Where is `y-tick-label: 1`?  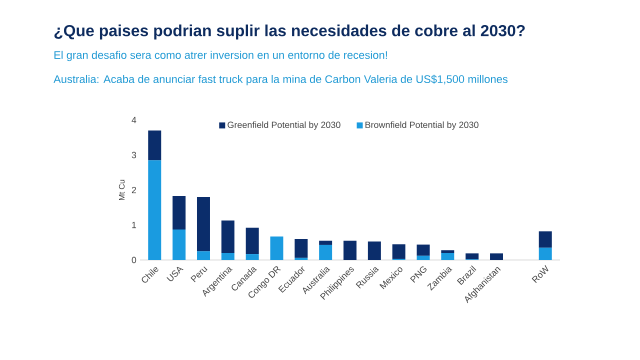 y-tick-label: 1 is located at coordinates (134, 225).